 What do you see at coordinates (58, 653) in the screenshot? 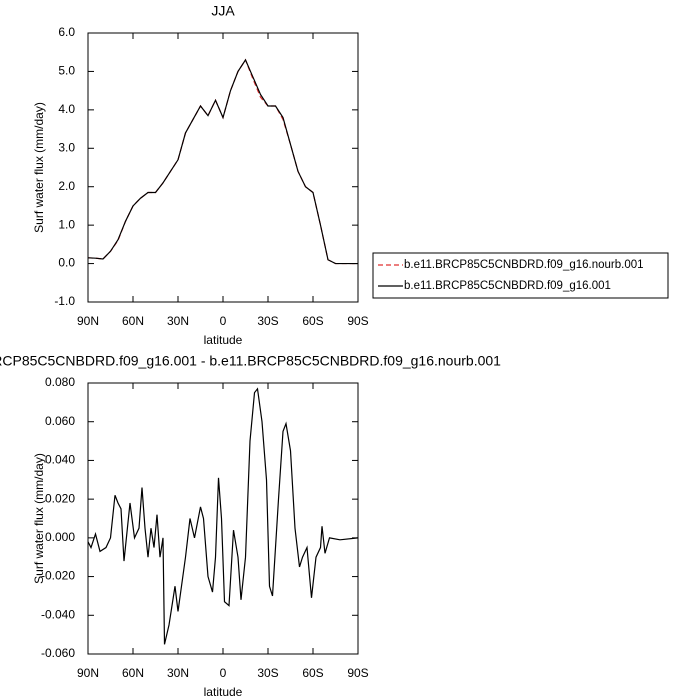
I see `y-tick-label: -0.060` at bounding box center [58, 653].